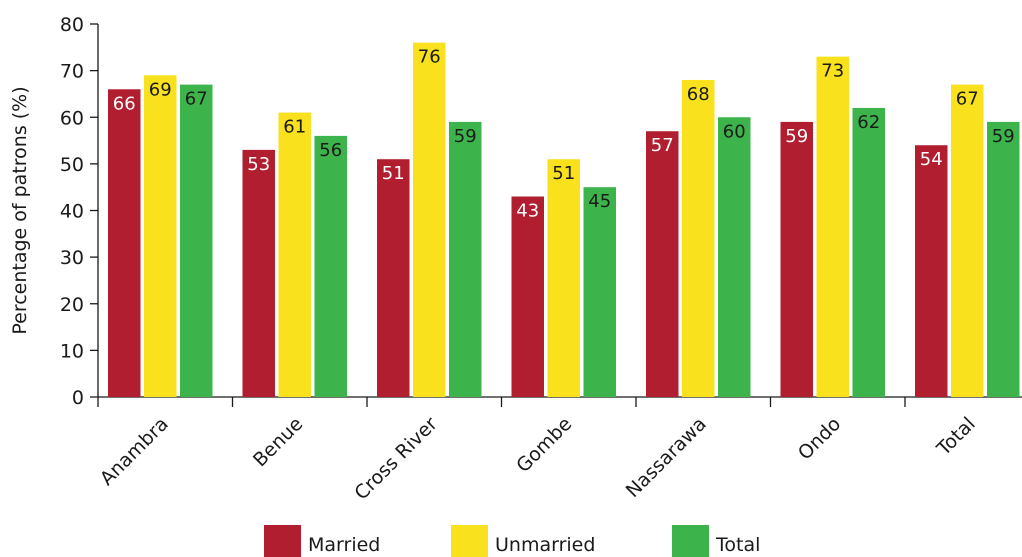  What do you see at coordinates (344, 545) in the screenshot?
I see `legend-label: Married` at bounding box center [344, 545].